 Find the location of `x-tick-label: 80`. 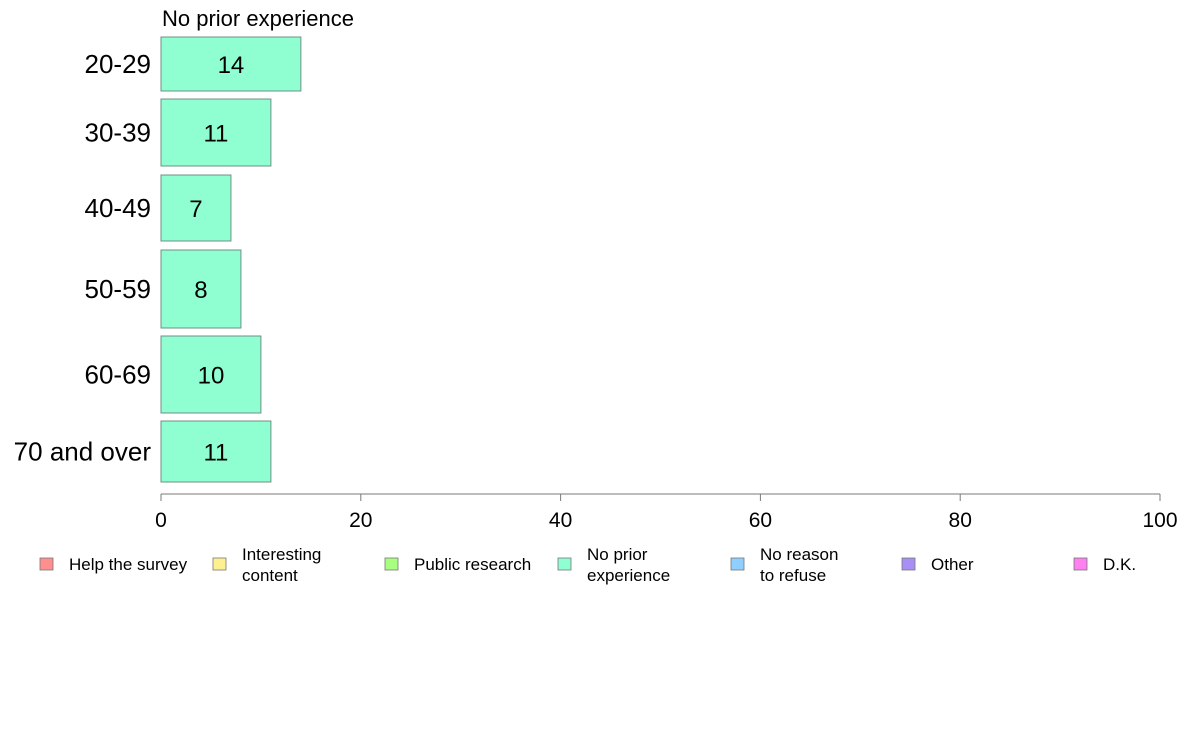

x-tick-label: 80 is located at coordinates (960, 520).